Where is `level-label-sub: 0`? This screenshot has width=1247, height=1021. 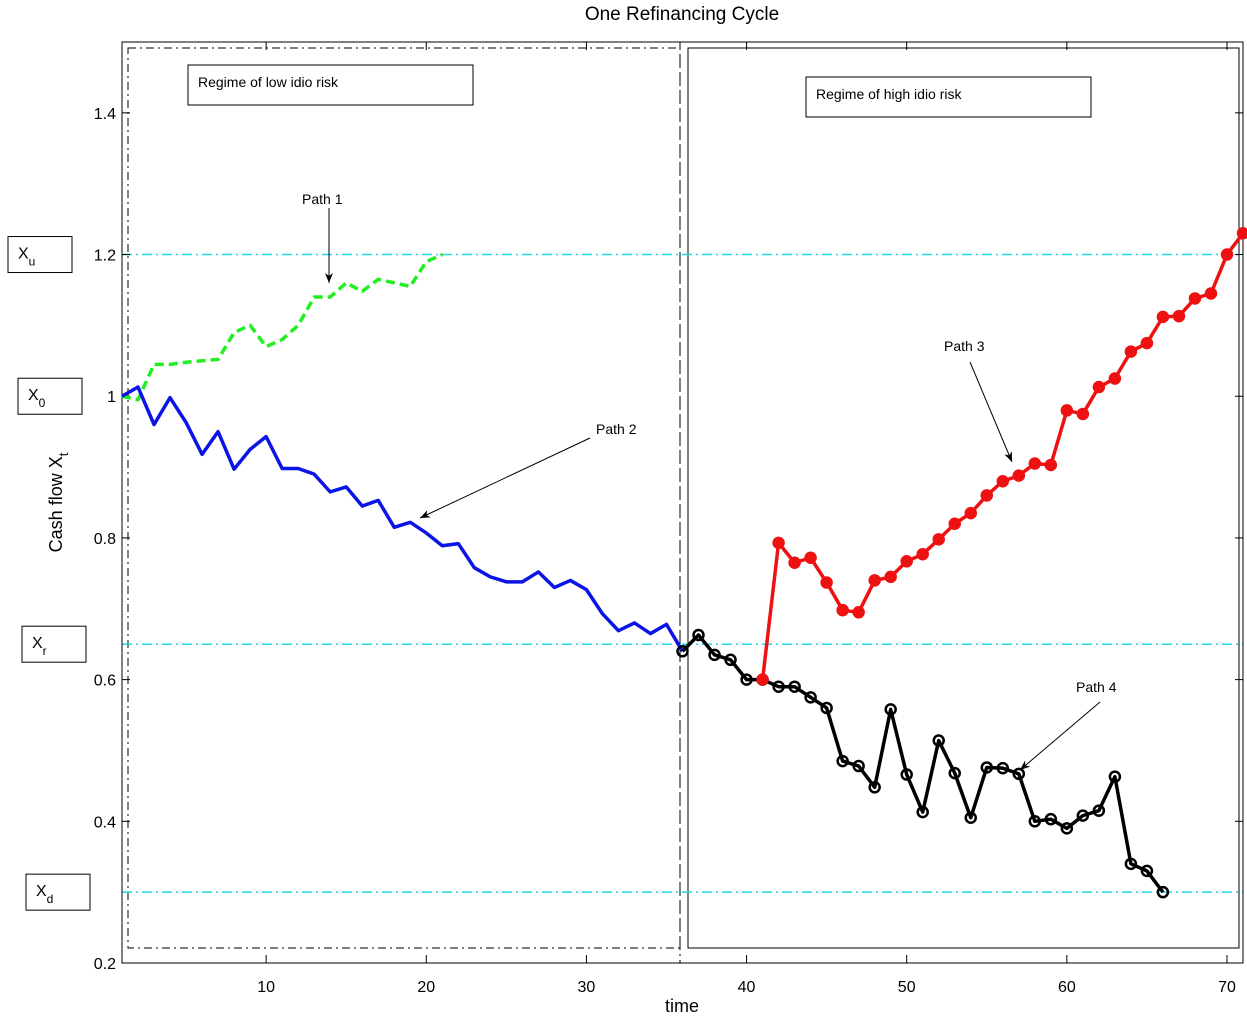 level-label-sub: 0 is located at coordinates (42, 403).